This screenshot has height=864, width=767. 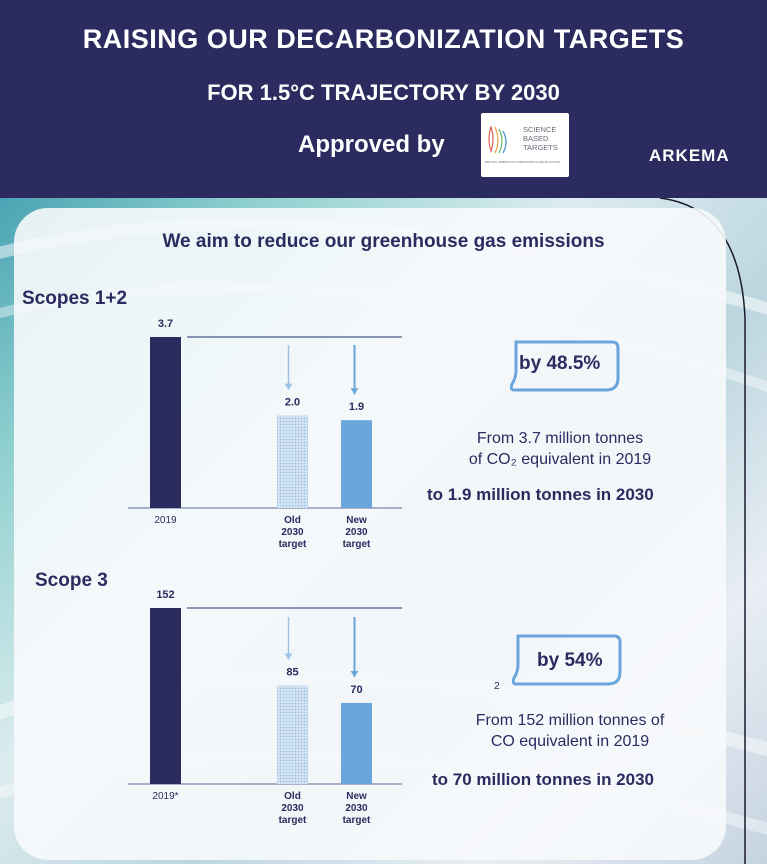 What do you see at coordinates (292, 403) in the screenshot?
I see `value-label-1: 2.0` at bounding box center [292, 403].